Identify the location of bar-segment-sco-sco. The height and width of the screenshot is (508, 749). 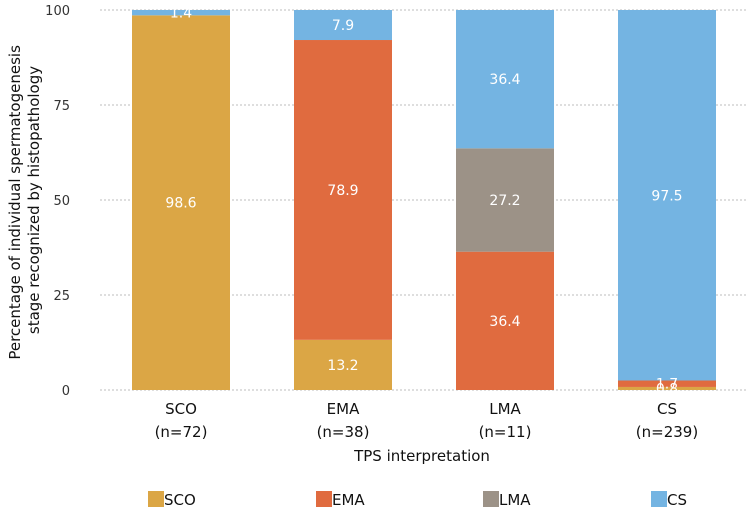
(181, 202).